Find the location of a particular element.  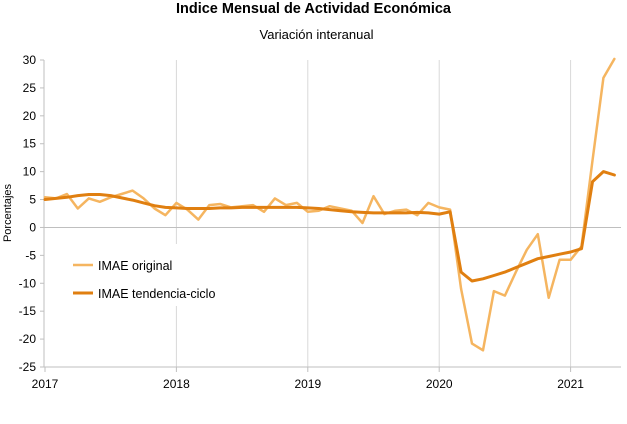

y-axis-ticks: 30 25 20 15 10 5 0 -5 -10 -15 -20 -25 is located at coordinates (31, 213).